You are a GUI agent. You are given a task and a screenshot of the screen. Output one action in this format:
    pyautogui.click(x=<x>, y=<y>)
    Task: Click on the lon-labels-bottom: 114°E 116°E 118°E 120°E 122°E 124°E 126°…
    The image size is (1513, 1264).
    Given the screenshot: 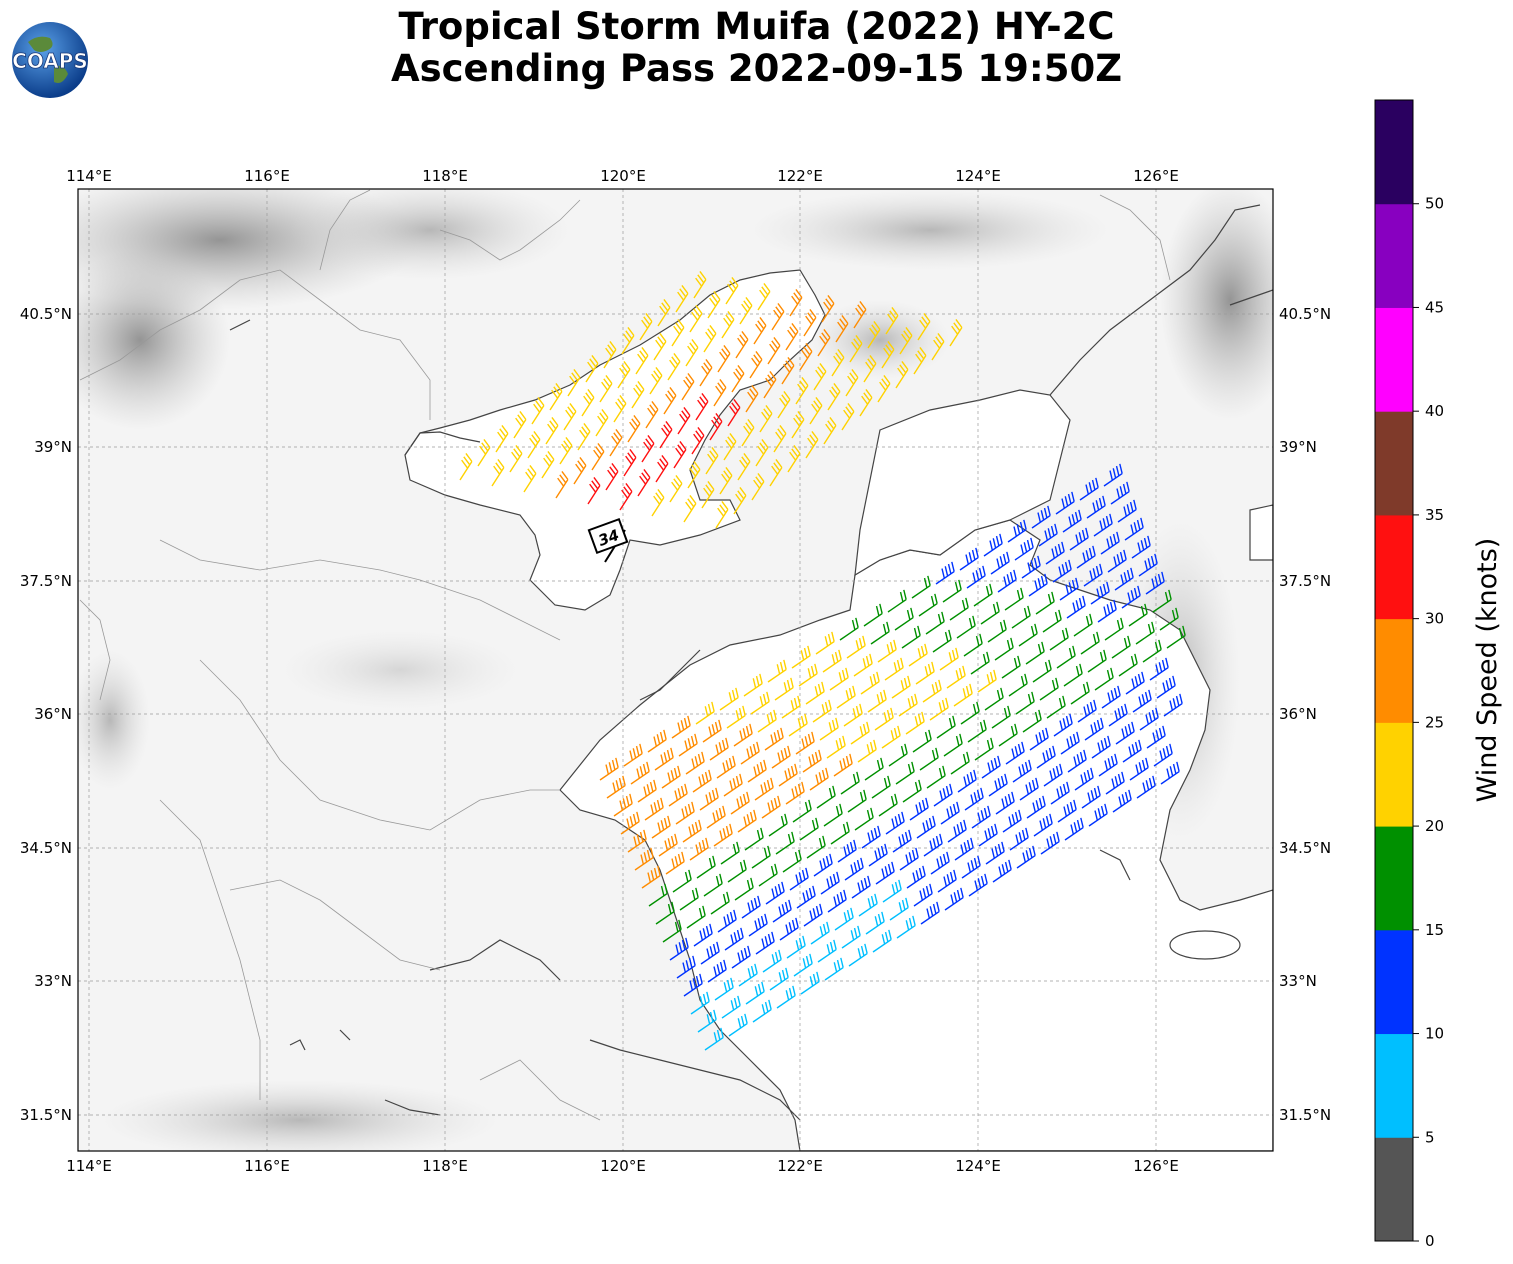 What is the action you would take?
    pyautogui.click(x=622, y=1166)
    